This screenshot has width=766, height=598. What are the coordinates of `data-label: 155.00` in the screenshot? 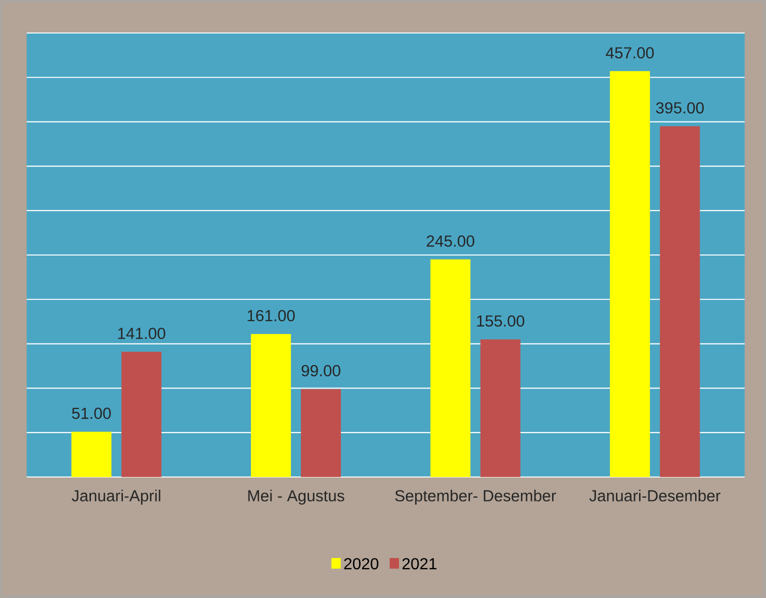 It's located at (500, 321).